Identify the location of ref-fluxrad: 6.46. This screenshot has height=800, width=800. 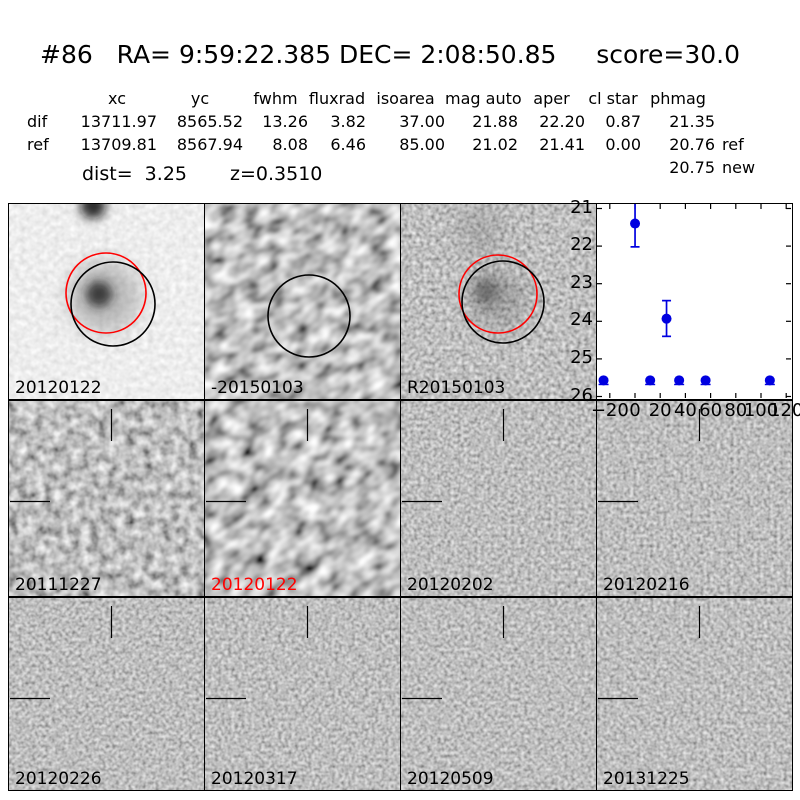
(348, 144).